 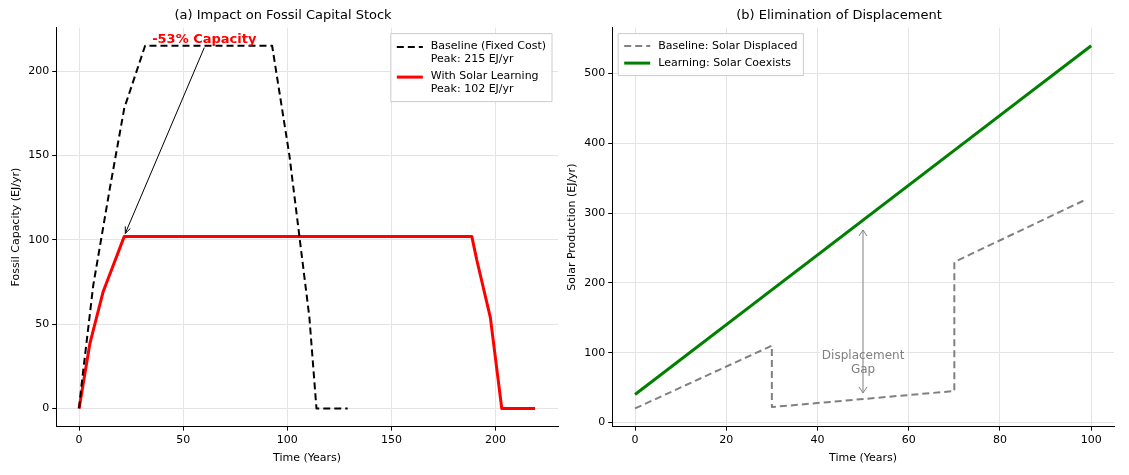 What do you see at coordinates (484, 81) in the screenshot?
I see `legend-label: With Solar Learning Peak: 102 EJ/yr` at bounding box center [484, 81].